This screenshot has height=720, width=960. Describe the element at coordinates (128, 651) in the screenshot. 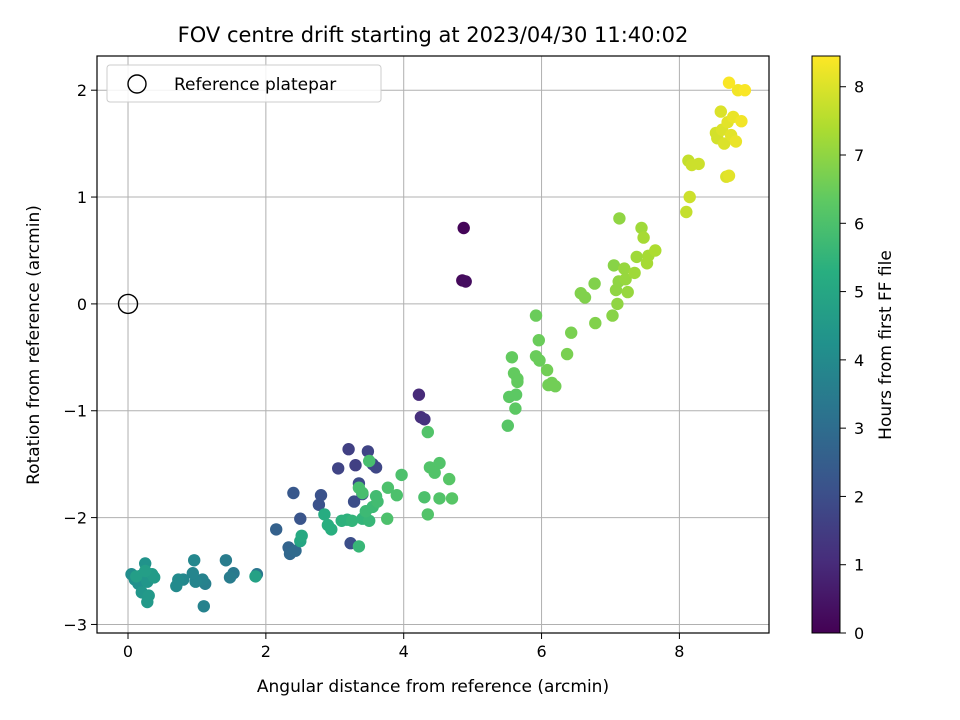

I see `x-tick-label: 0` at that location.